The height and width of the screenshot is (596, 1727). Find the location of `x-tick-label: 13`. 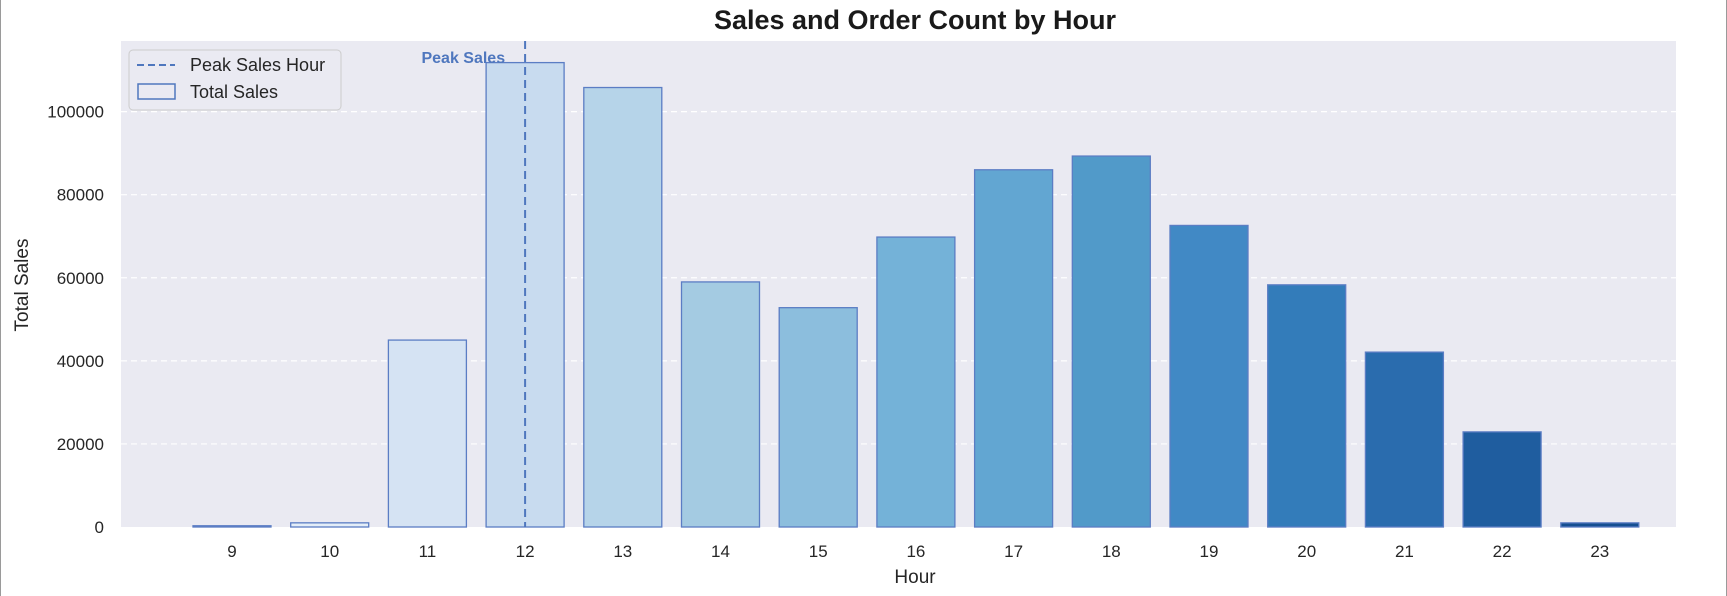

x-tick-label: 13 is located at coordinates (622, 551).